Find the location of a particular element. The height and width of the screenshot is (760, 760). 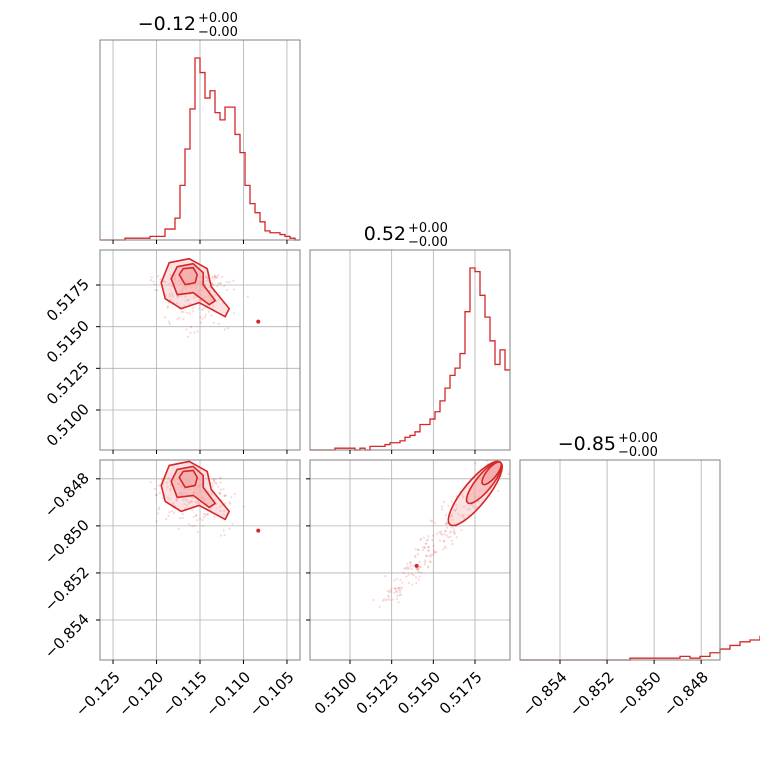

x-tick-label: −0.115 is located at coordinates (185, 694).